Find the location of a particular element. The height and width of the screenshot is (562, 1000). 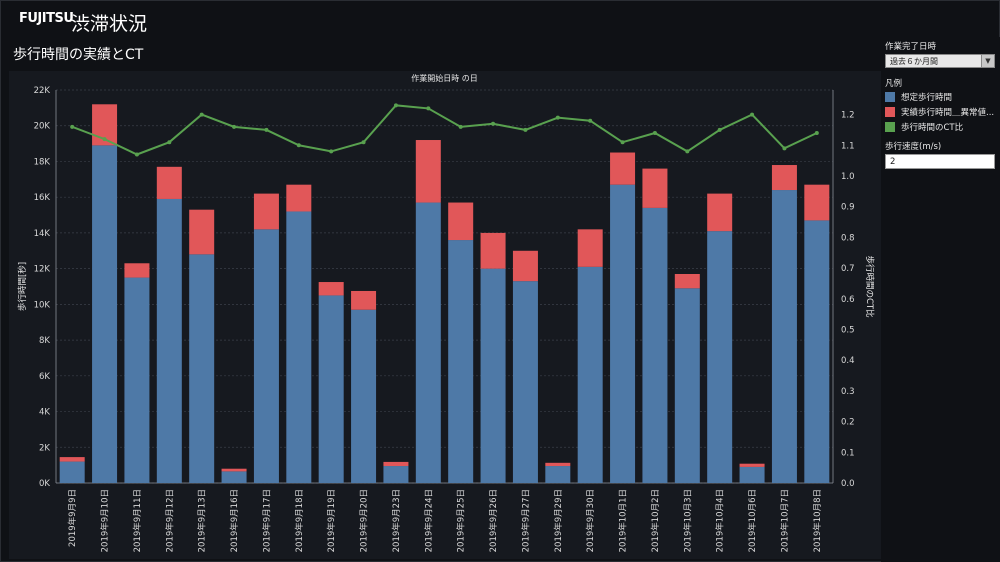

speed-input is located at coordinates (940, 161).